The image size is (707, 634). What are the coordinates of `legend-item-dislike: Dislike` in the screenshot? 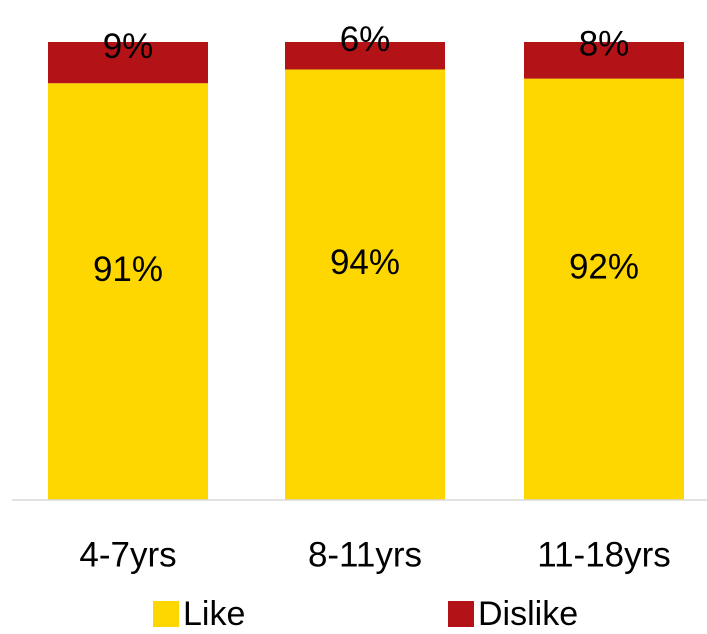 It's located at (513, 614).